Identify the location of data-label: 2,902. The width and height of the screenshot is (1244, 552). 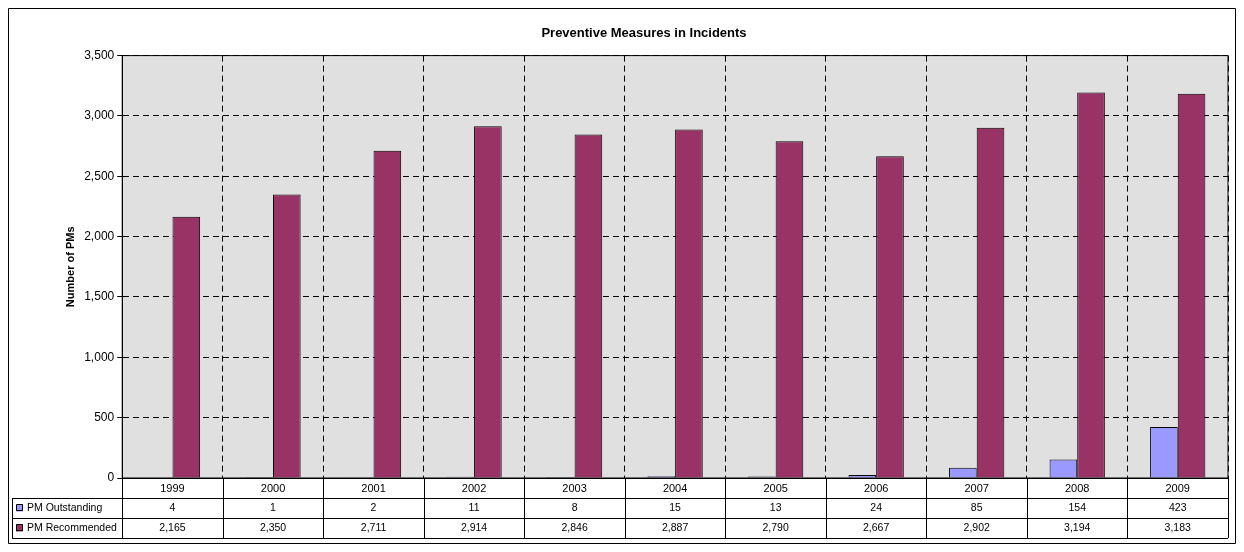
(976, 526).